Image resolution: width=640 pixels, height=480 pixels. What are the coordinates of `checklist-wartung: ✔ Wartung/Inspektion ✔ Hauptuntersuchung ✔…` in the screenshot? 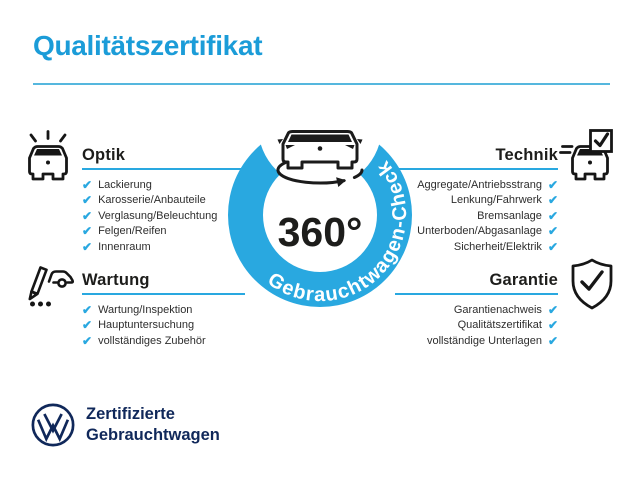 It's located at (163, 325).